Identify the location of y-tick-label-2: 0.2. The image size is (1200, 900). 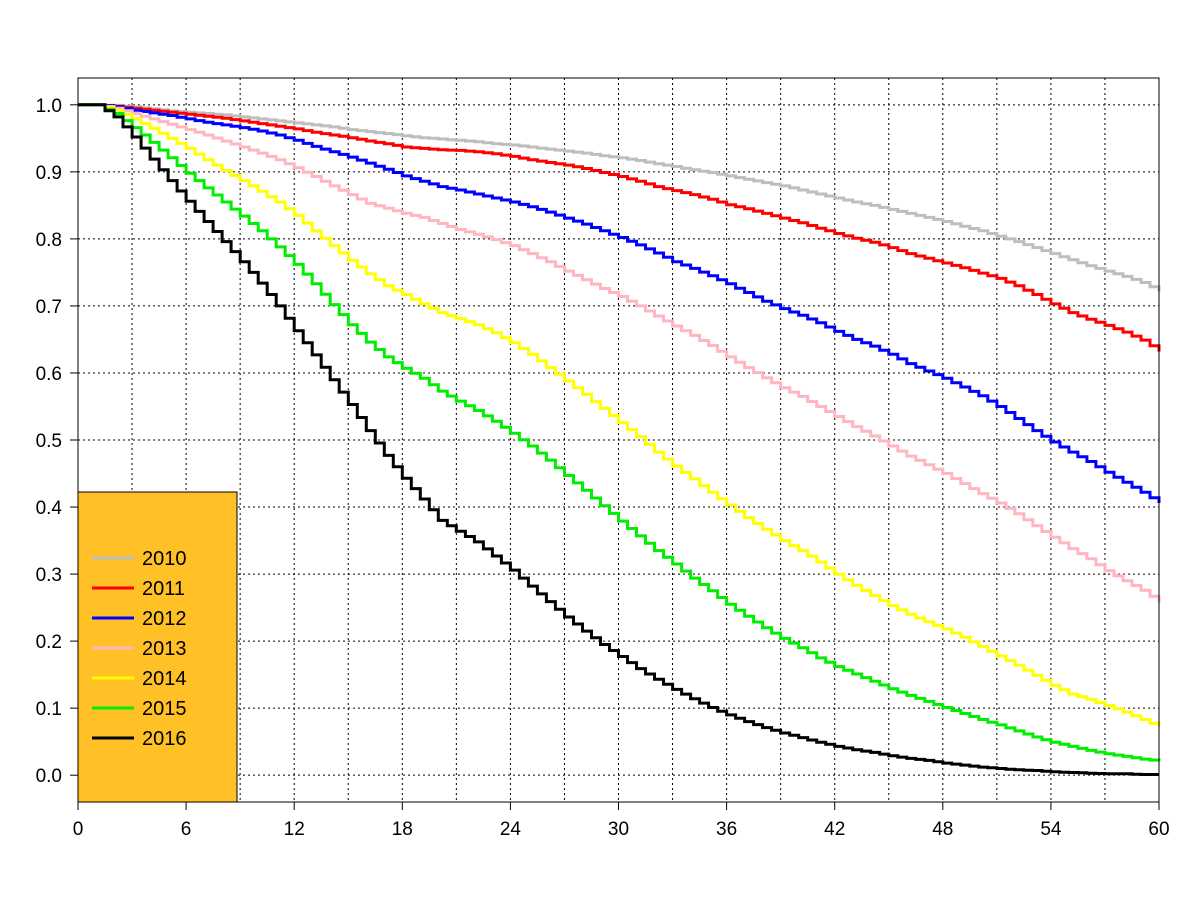
(49, 642).